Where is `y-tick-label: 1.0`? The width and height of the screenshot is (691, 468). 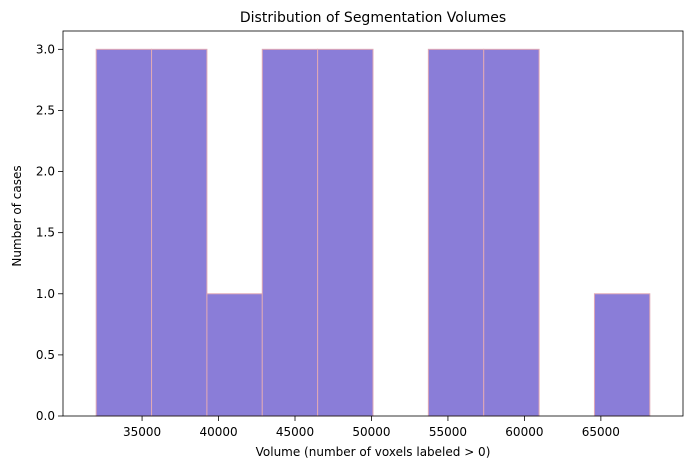 y-tick-label: 1.0 is located at coordinates (45, 294).